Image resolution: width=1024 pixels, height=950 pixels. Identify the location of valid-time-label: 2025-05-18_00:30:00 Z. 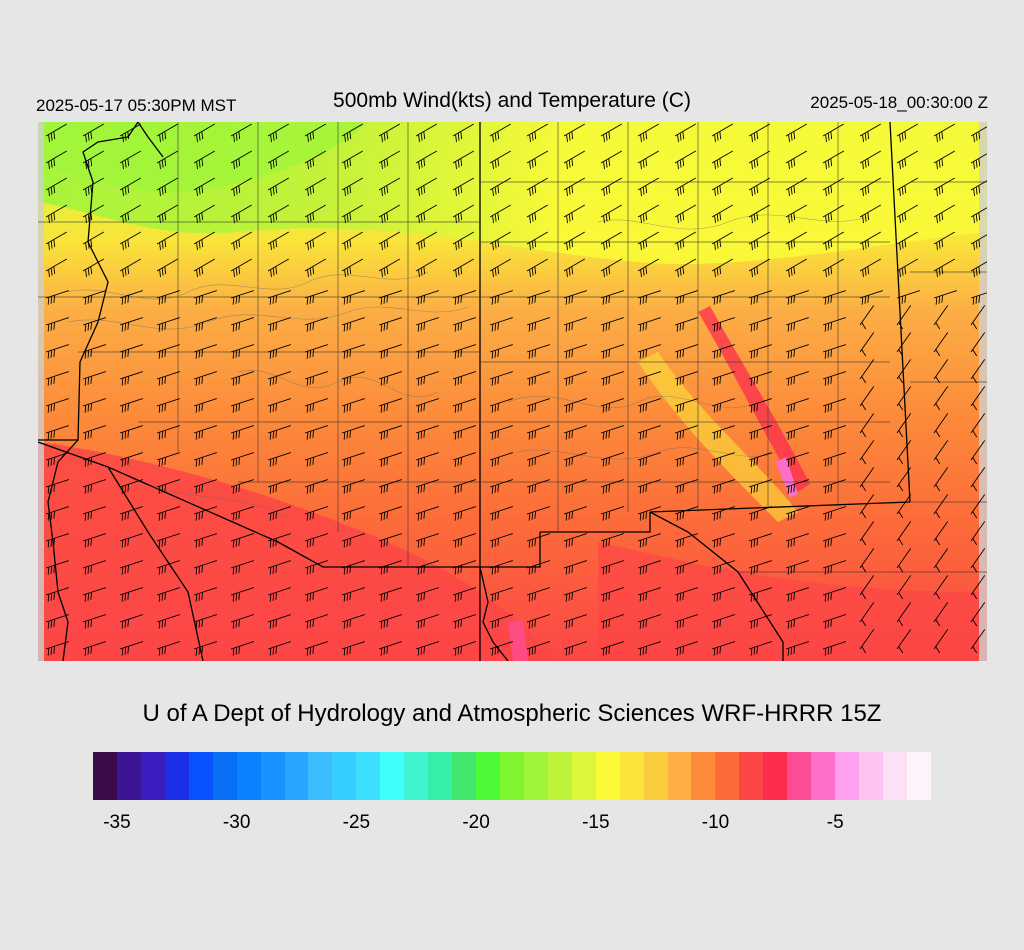
(899, 102).